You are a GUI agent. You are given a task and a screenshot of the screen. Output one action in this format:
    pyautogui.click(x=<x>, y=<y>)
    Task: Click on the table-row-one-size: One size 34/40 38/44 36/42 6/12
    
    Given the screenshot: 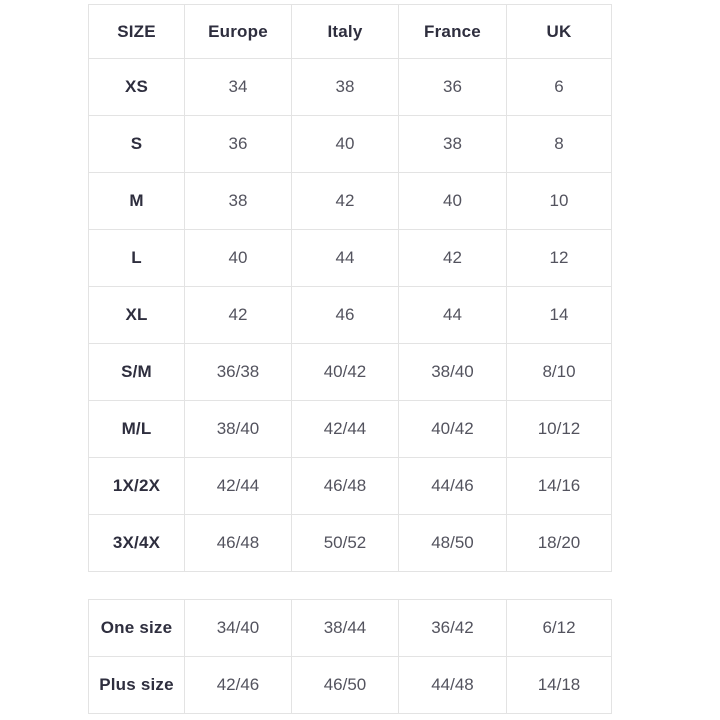 What is the action you would take?
    pyautogui.click(x=350, y=628)
    